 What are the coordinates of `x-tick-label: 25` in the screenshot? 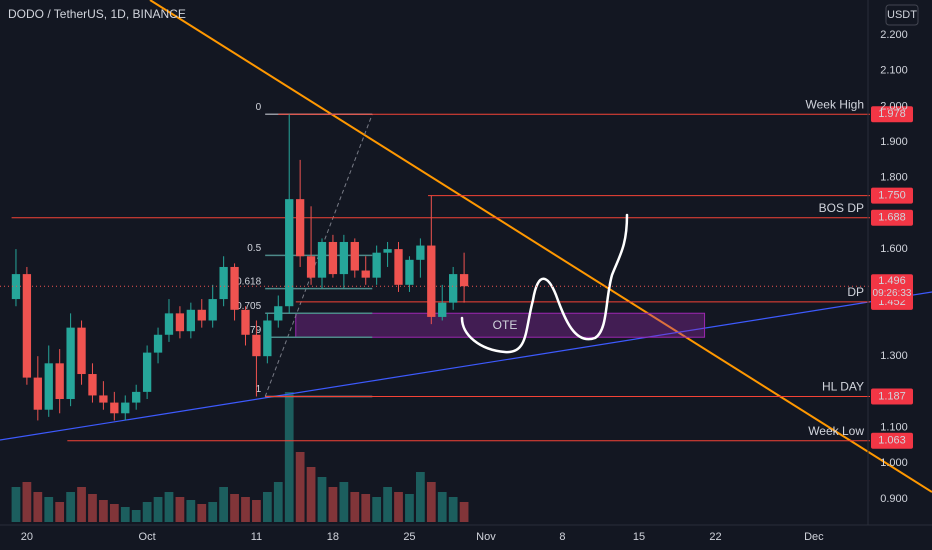 It's located at (409, 537).